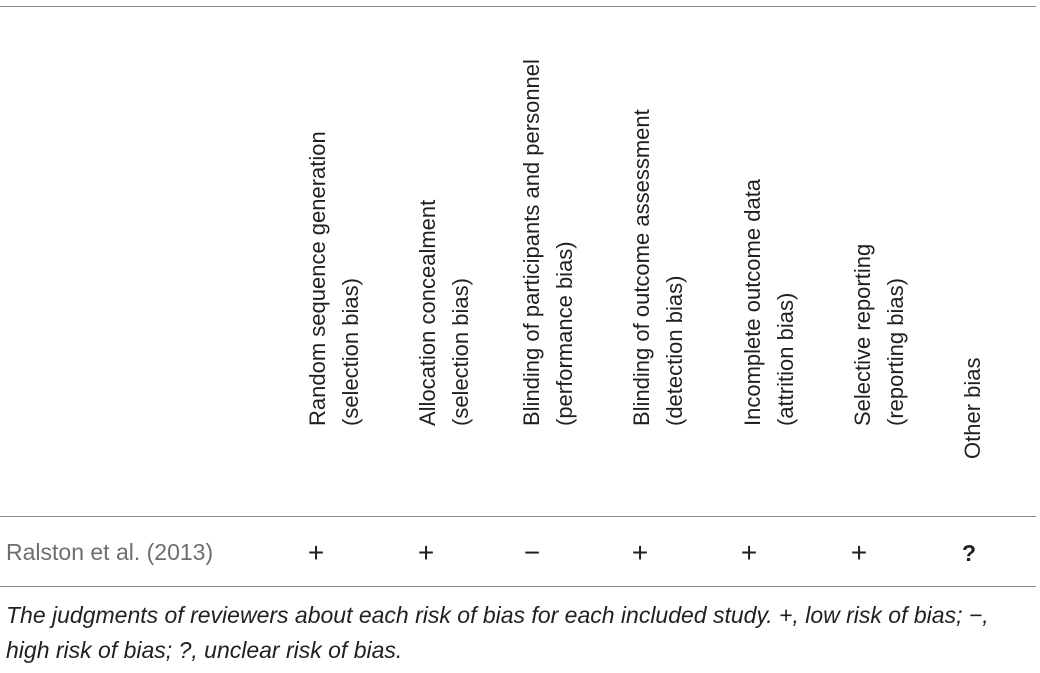 The height and width of the screenshot is (673, 1040). I want to click on column-header-line2: (performance bias), so click(564, 333).